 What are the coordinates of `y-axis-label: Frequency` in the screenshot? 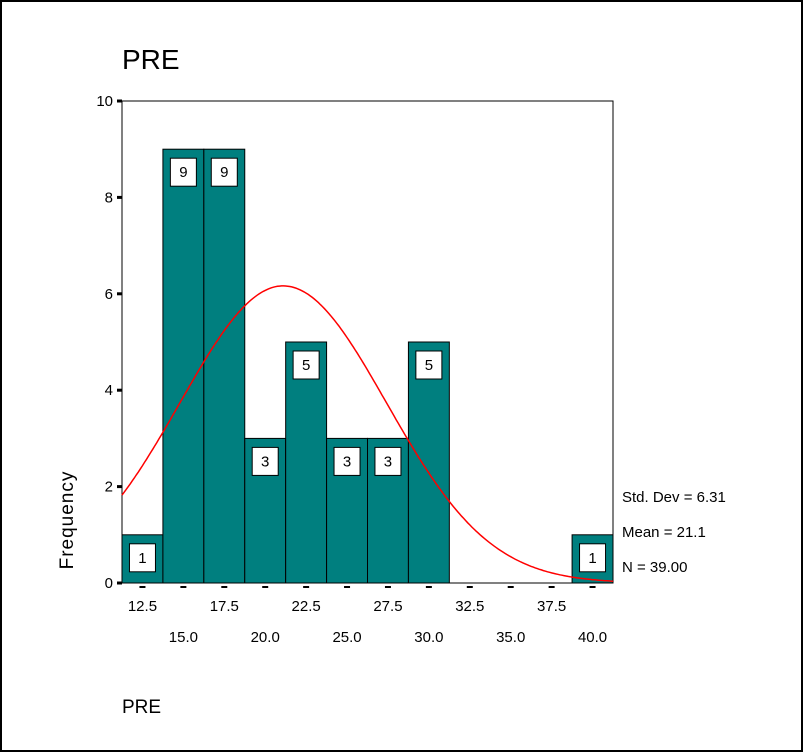 It's located at (67, 520).